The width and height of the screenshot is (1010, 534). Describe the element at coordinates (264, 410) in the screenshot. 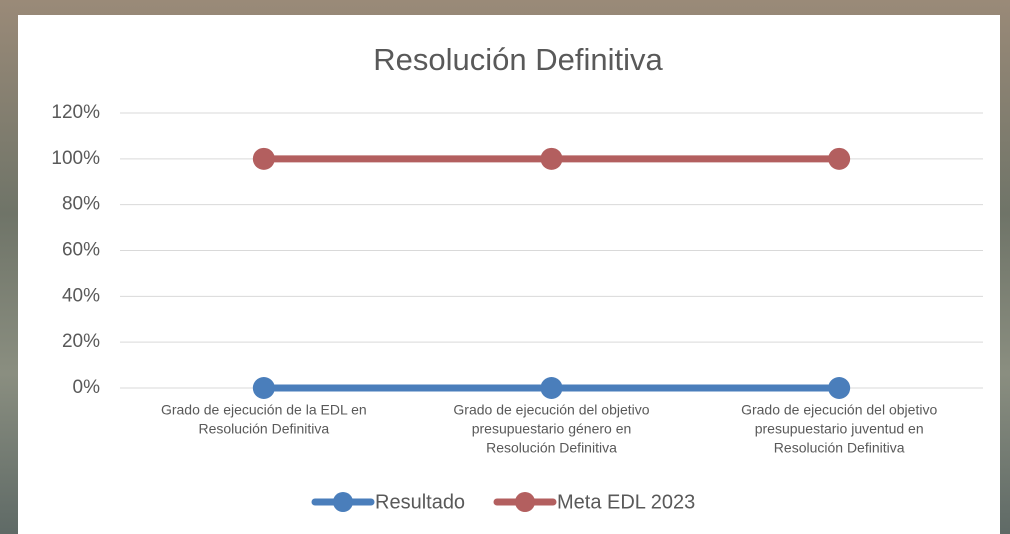

I see `x-tick-label: Grado de ejecución de la EDL en` at that location.